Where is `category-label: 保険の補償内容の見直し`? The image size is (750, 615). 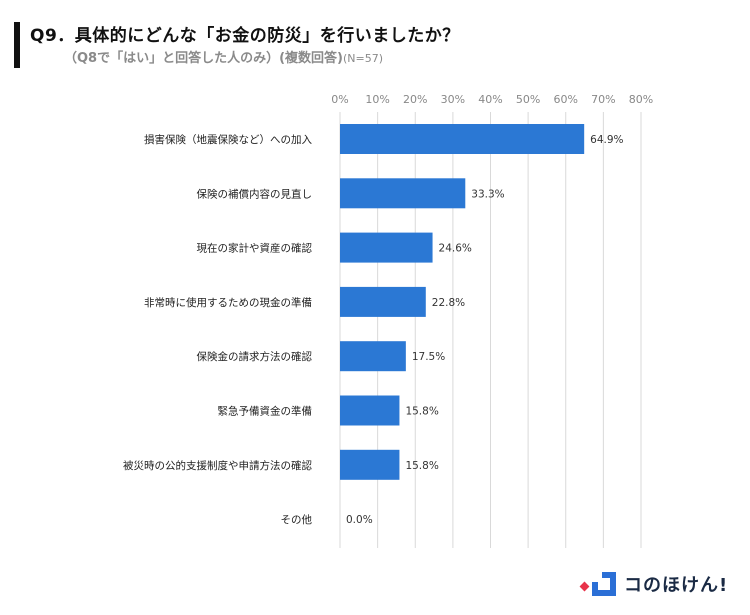 category-label: 保険の補償内容の見直し is located at coordinates (255, 193).